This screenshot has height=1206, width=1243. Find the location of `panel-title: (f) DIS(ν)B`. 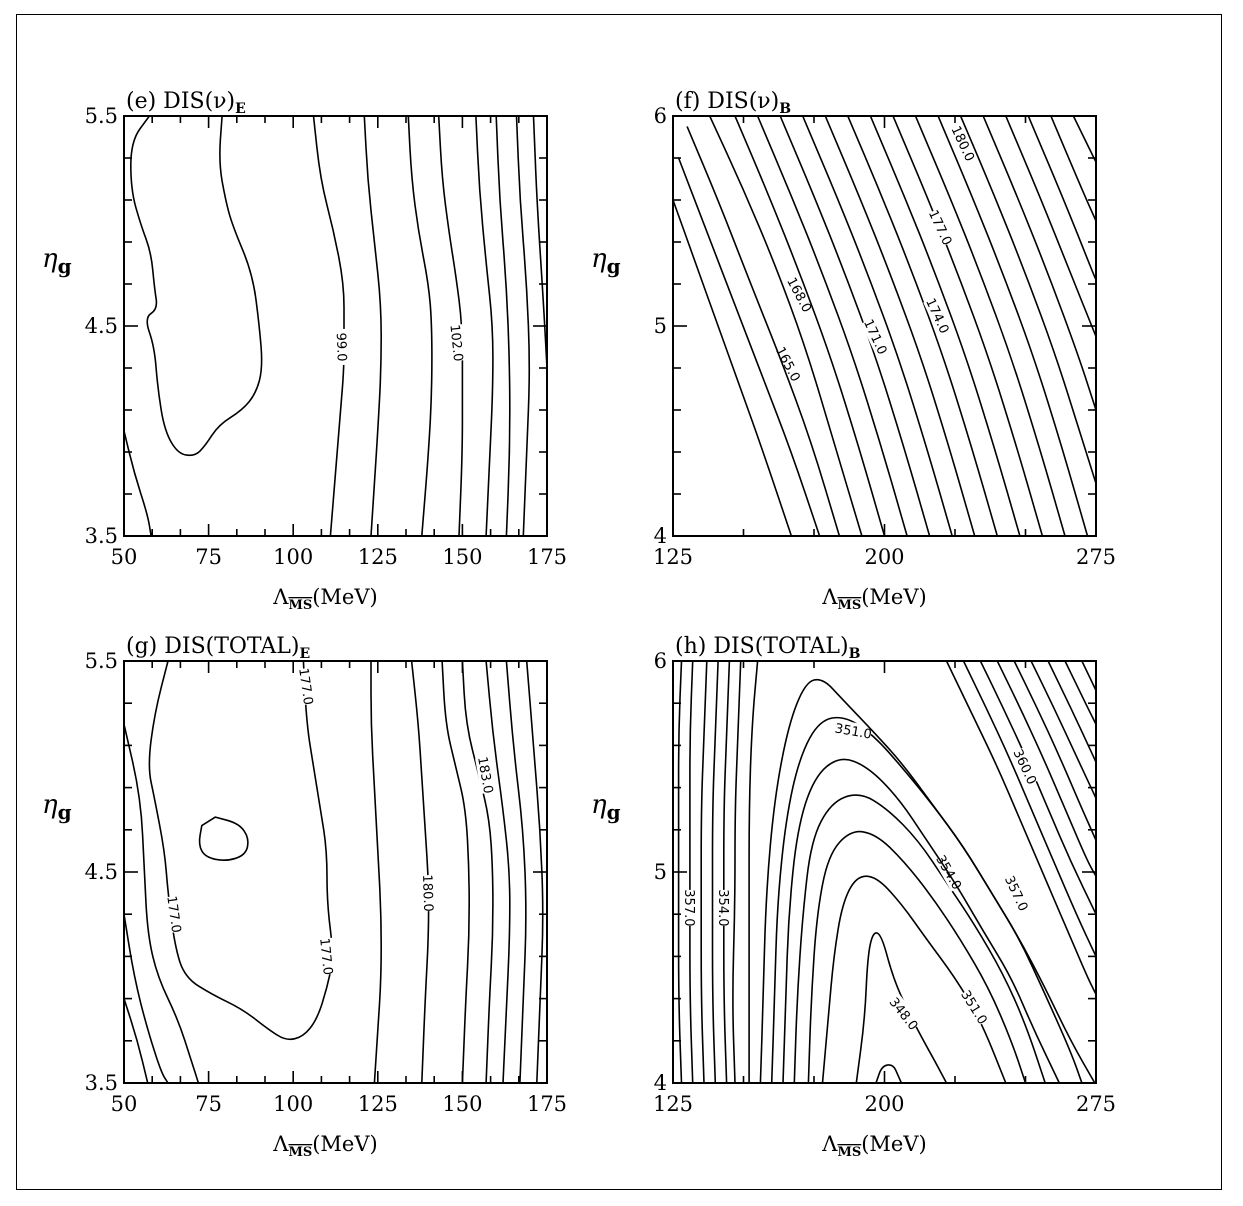

panel-title: (f) DIS(ν)B is located at coordinates (733, 103).